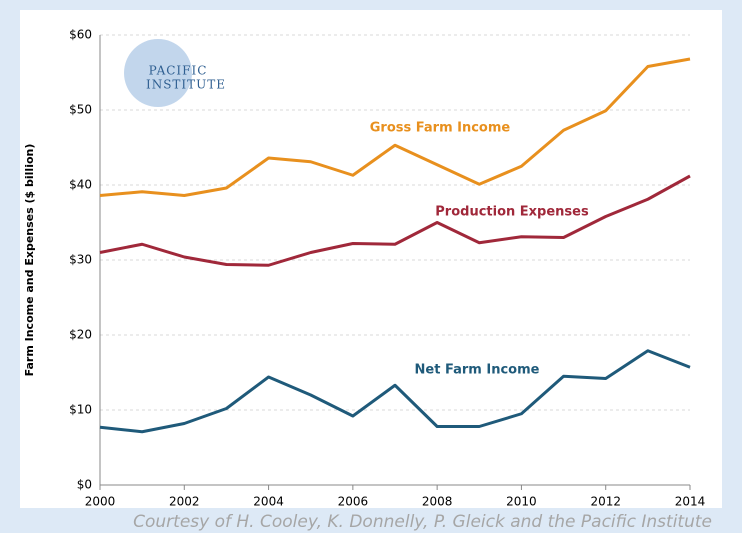 This screenshot has height=533, width=742. Describe the element at coordinates (80, 410) in the screenshot. I see `y-tick-label: $10` at that location.